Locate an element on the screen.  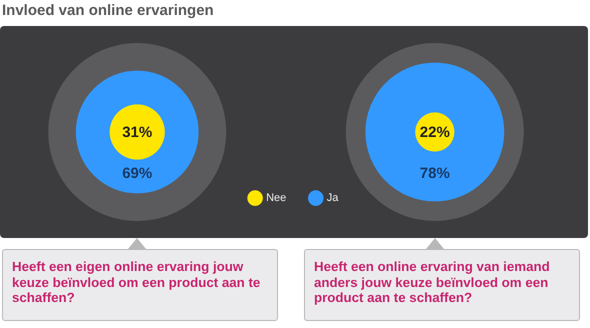
data-label: 22% is located at coordinates (435, 133).